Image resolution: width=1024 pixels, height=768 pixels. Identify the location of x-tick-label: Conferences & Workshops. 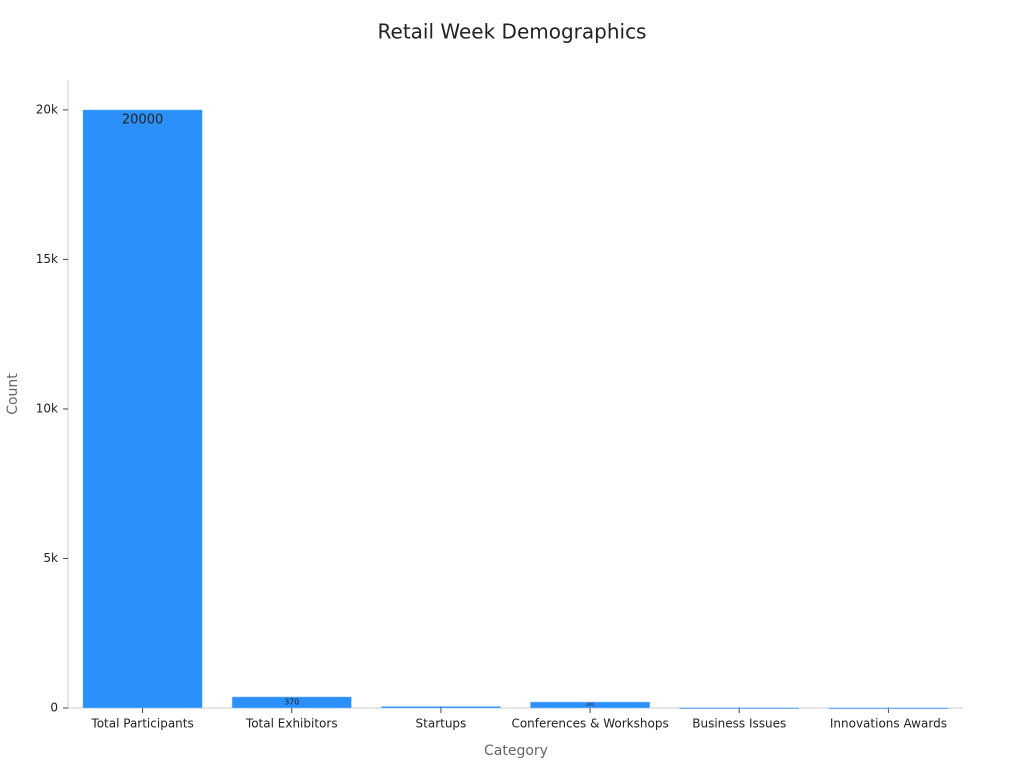
(589, 724).